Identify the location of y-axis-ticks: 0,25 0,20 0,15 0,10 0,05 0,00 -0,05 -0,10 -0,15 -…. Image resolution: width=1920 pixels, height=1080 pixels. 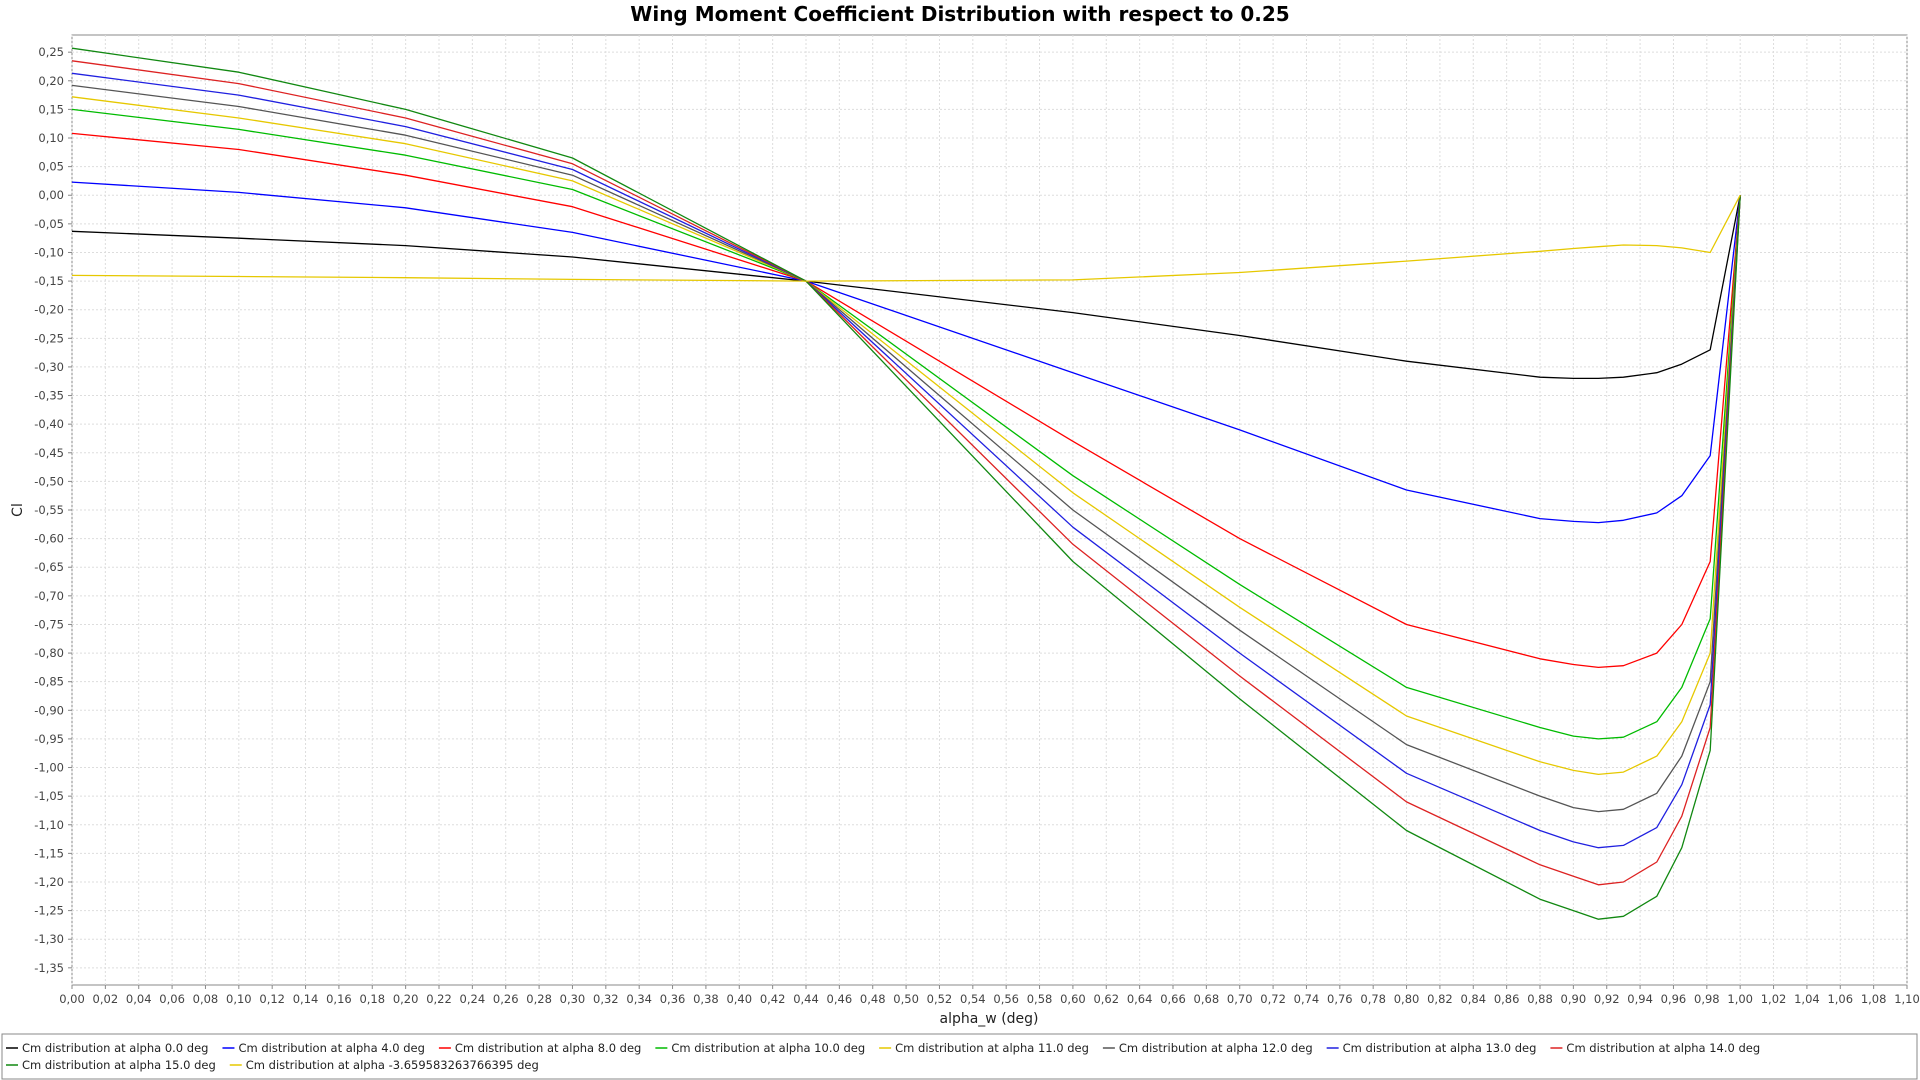
(53, 510).